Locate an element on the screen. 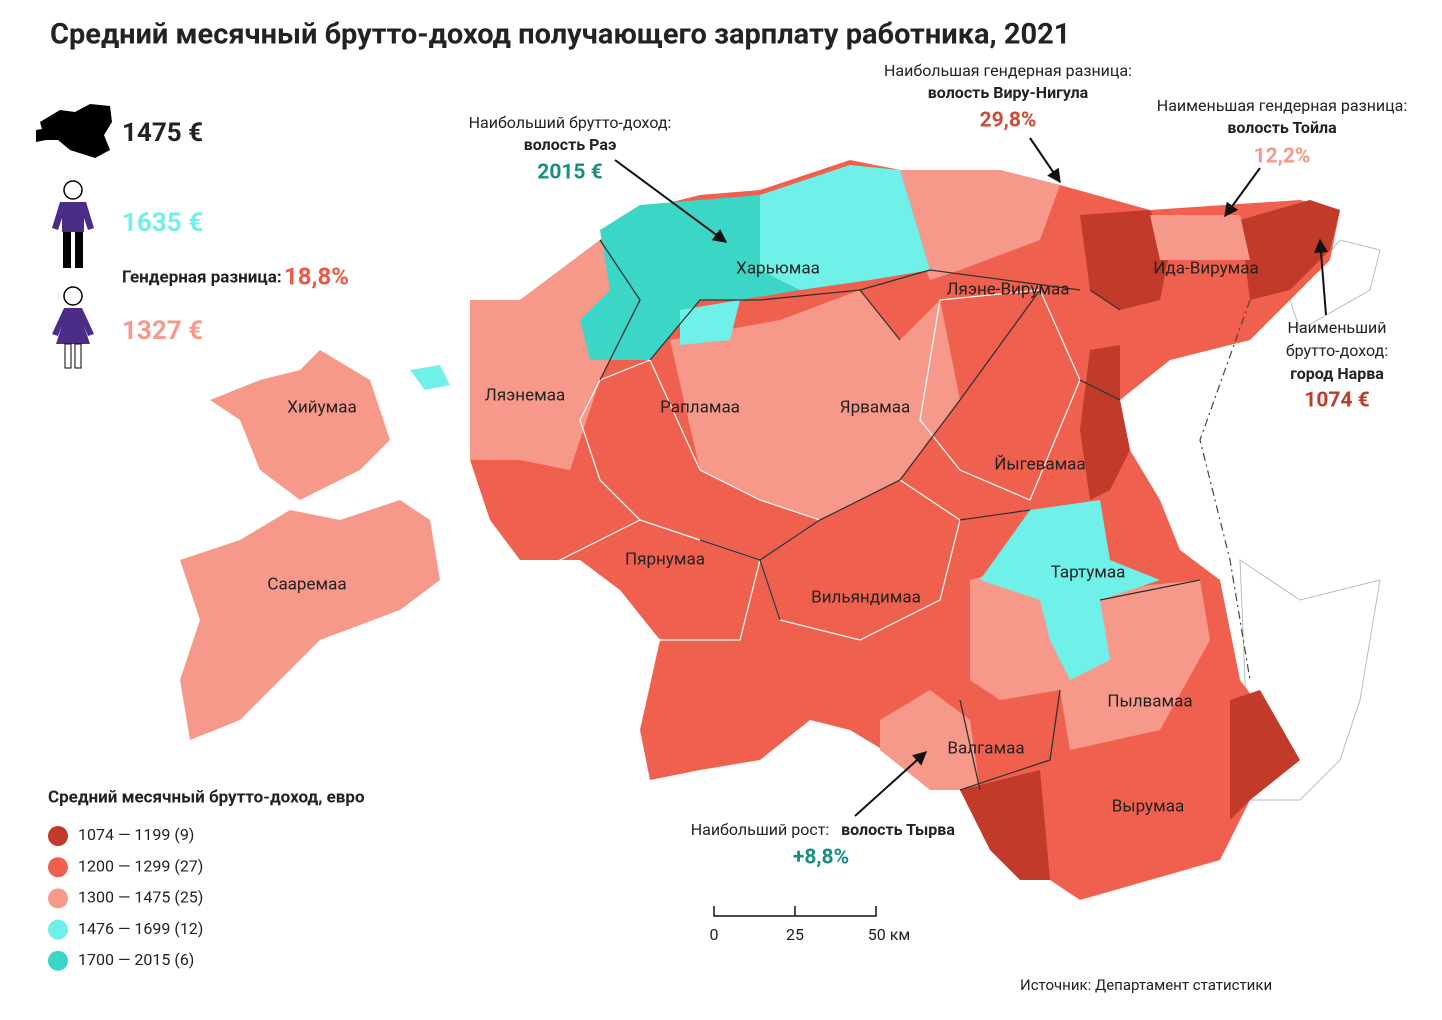 This screenshot has width=1442, height=1020. region-label: Хийумаа is located at coordinates (321, 407).